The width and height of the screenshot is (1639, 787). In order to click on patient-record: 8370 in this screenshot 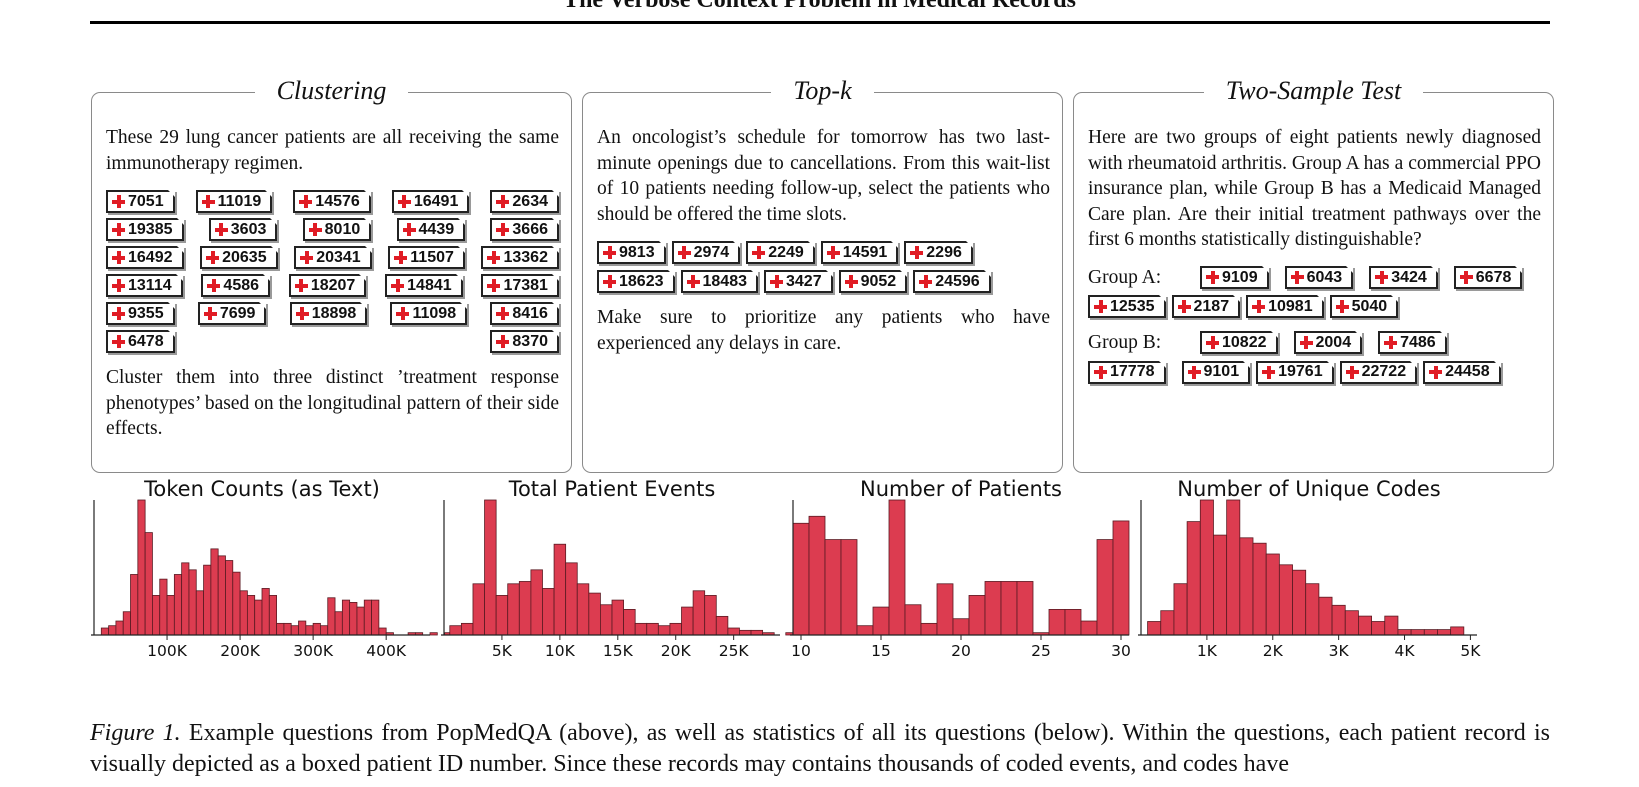, I will do `click(524, 341)`.